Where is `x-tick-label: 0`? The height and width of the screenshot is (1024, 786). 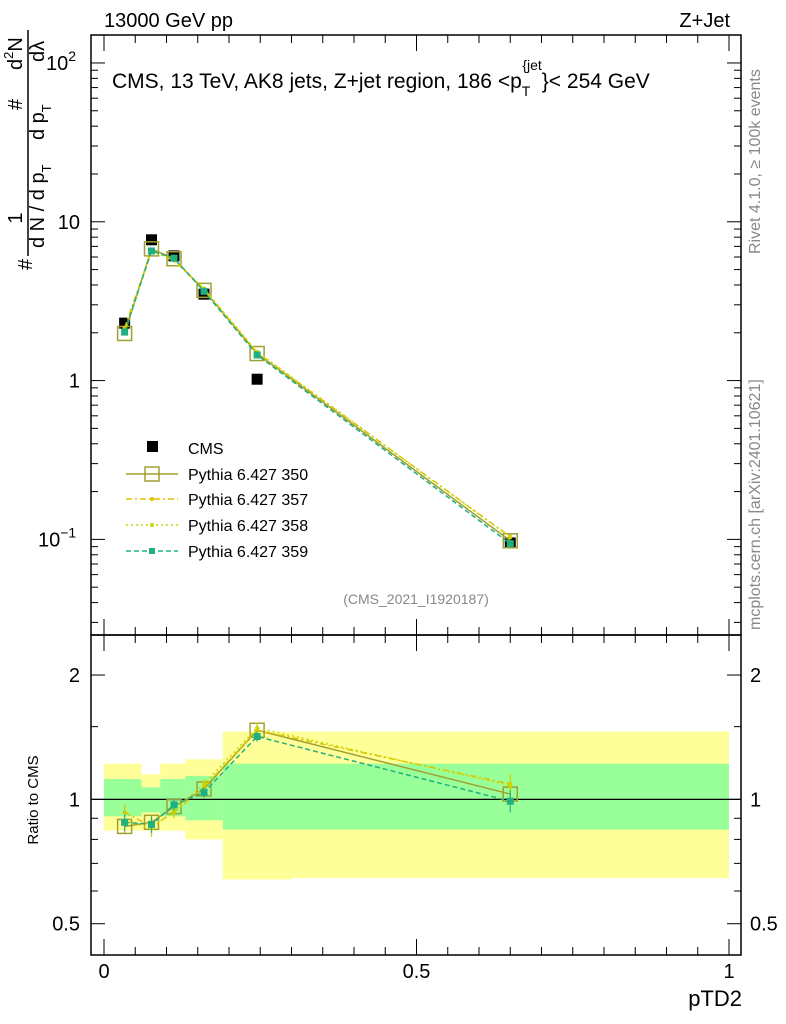
x-tick-label: 0 is located at coordinates (103, 972).